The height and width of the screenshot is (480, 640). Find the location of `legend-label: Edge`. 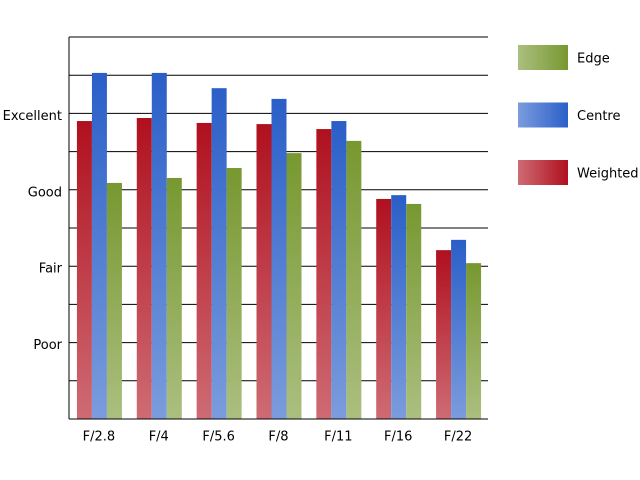

legend-label: Edge is located at coordinates (593, 59).